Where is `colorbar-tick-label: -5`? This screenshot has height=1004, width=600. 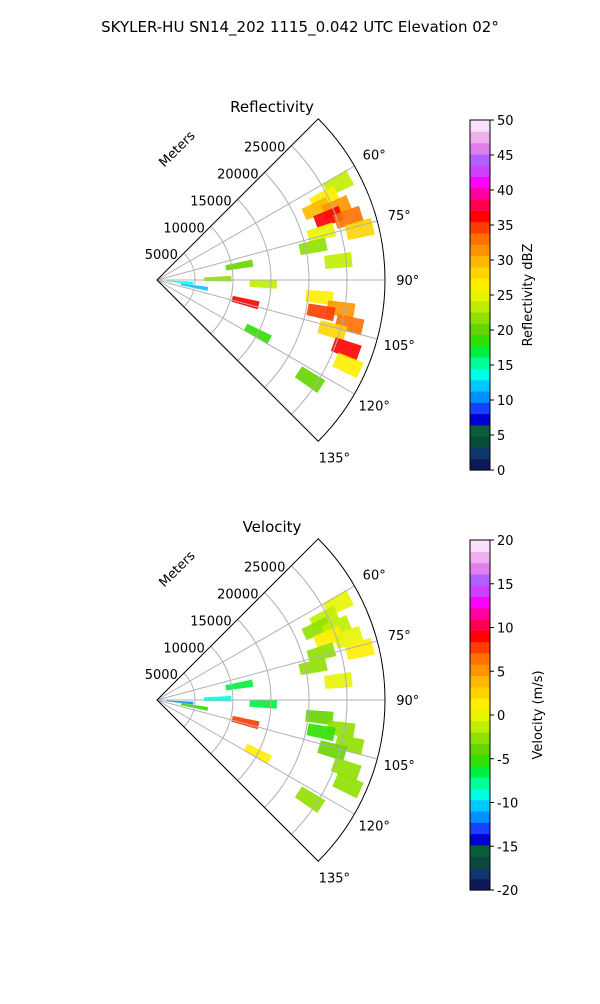
colorbar-tick-label: -5 is located at coordinates (503, 760).